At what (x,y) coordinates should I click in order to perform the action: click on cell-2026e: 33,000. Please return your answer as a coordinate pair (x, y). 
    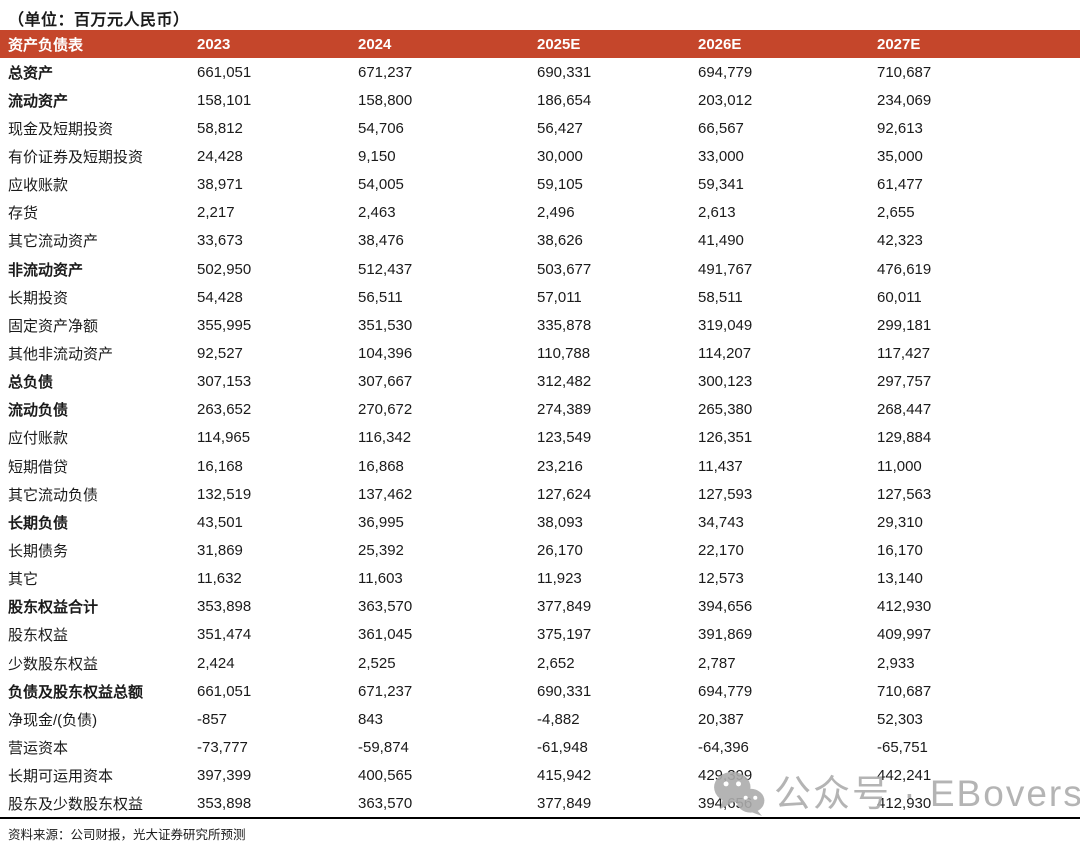
    Looking at the image, I should click on (721, 156).